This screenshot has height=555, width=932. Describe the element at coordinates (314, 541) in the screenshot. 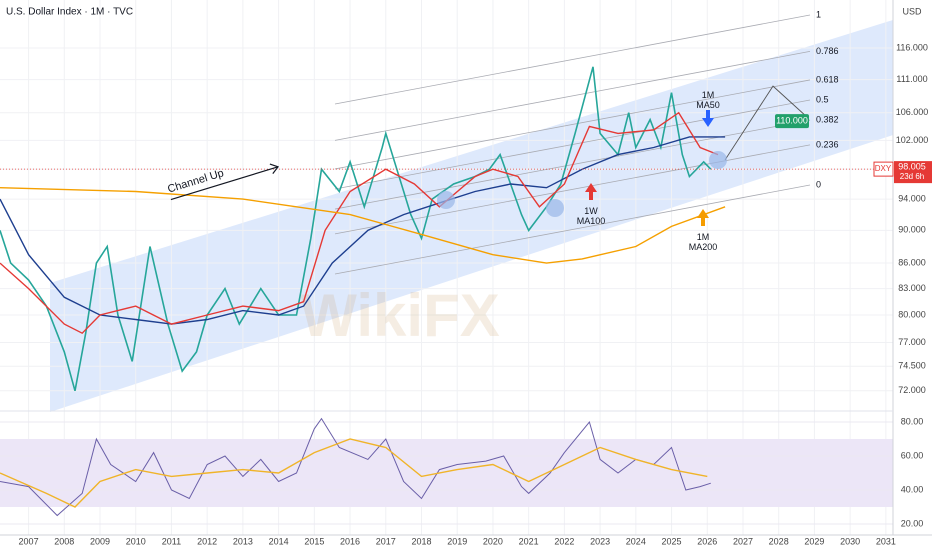

I see `x-tick-label: 2015` at that location.